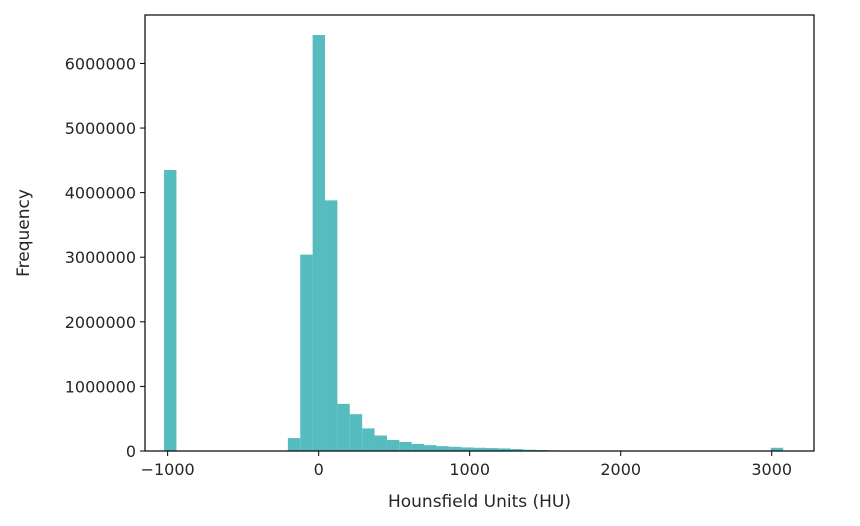  Describe the element at coordinates (469, 469) in the screenshot. I see `x-tick-label: 1000` at that location.